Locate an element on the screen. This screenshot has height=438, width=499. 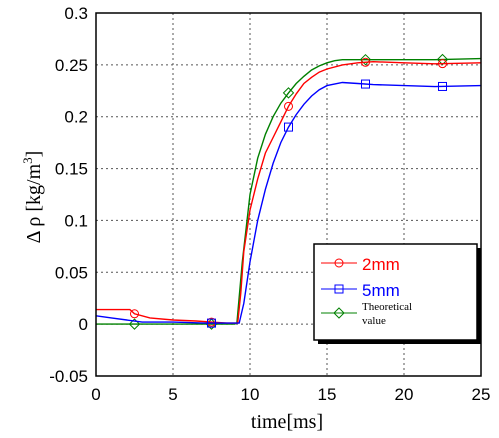
legend-label-2mm: 2mm is located at coordinates (381, 264).